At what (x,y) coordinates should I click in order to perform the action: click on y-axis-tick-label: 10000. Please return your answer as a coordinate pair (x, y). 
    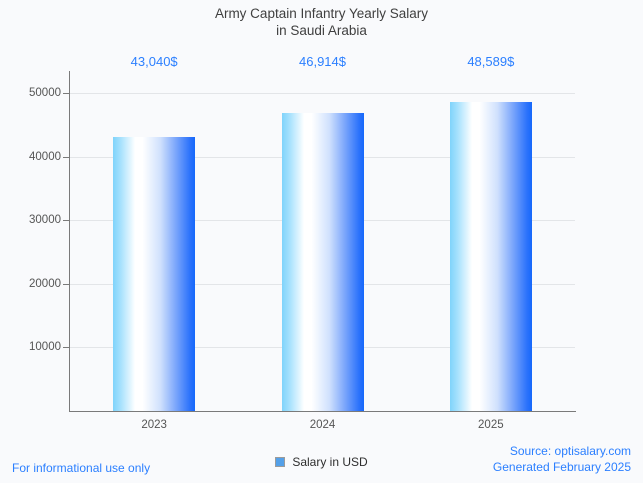
    Looking at the image, I should click on (45, 347).